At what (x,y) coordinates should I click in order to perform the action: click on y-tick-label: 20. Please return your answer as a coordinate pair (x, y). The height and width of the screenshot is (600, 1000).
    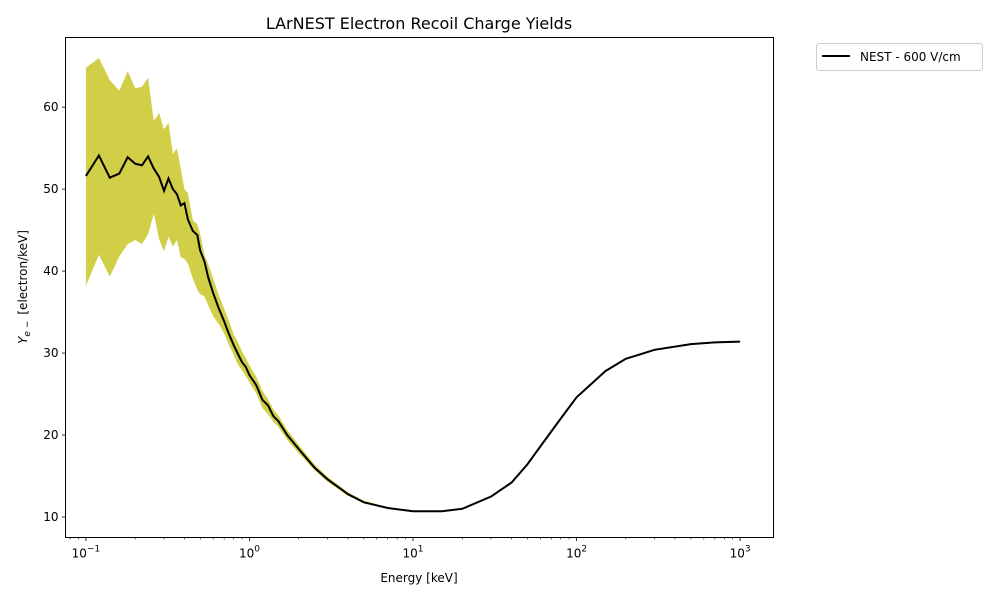
    Looking at the image, I should click on (50, 435).